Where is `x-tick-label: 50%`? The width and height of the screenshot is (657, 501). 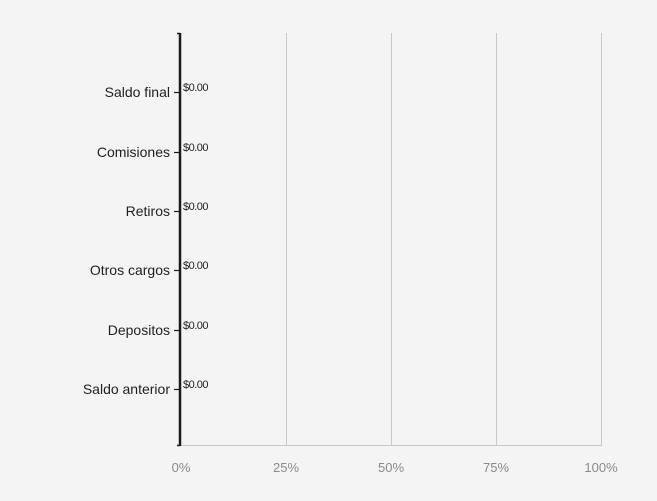
x-tick-label: 50% is located at coordinates (391, 467).